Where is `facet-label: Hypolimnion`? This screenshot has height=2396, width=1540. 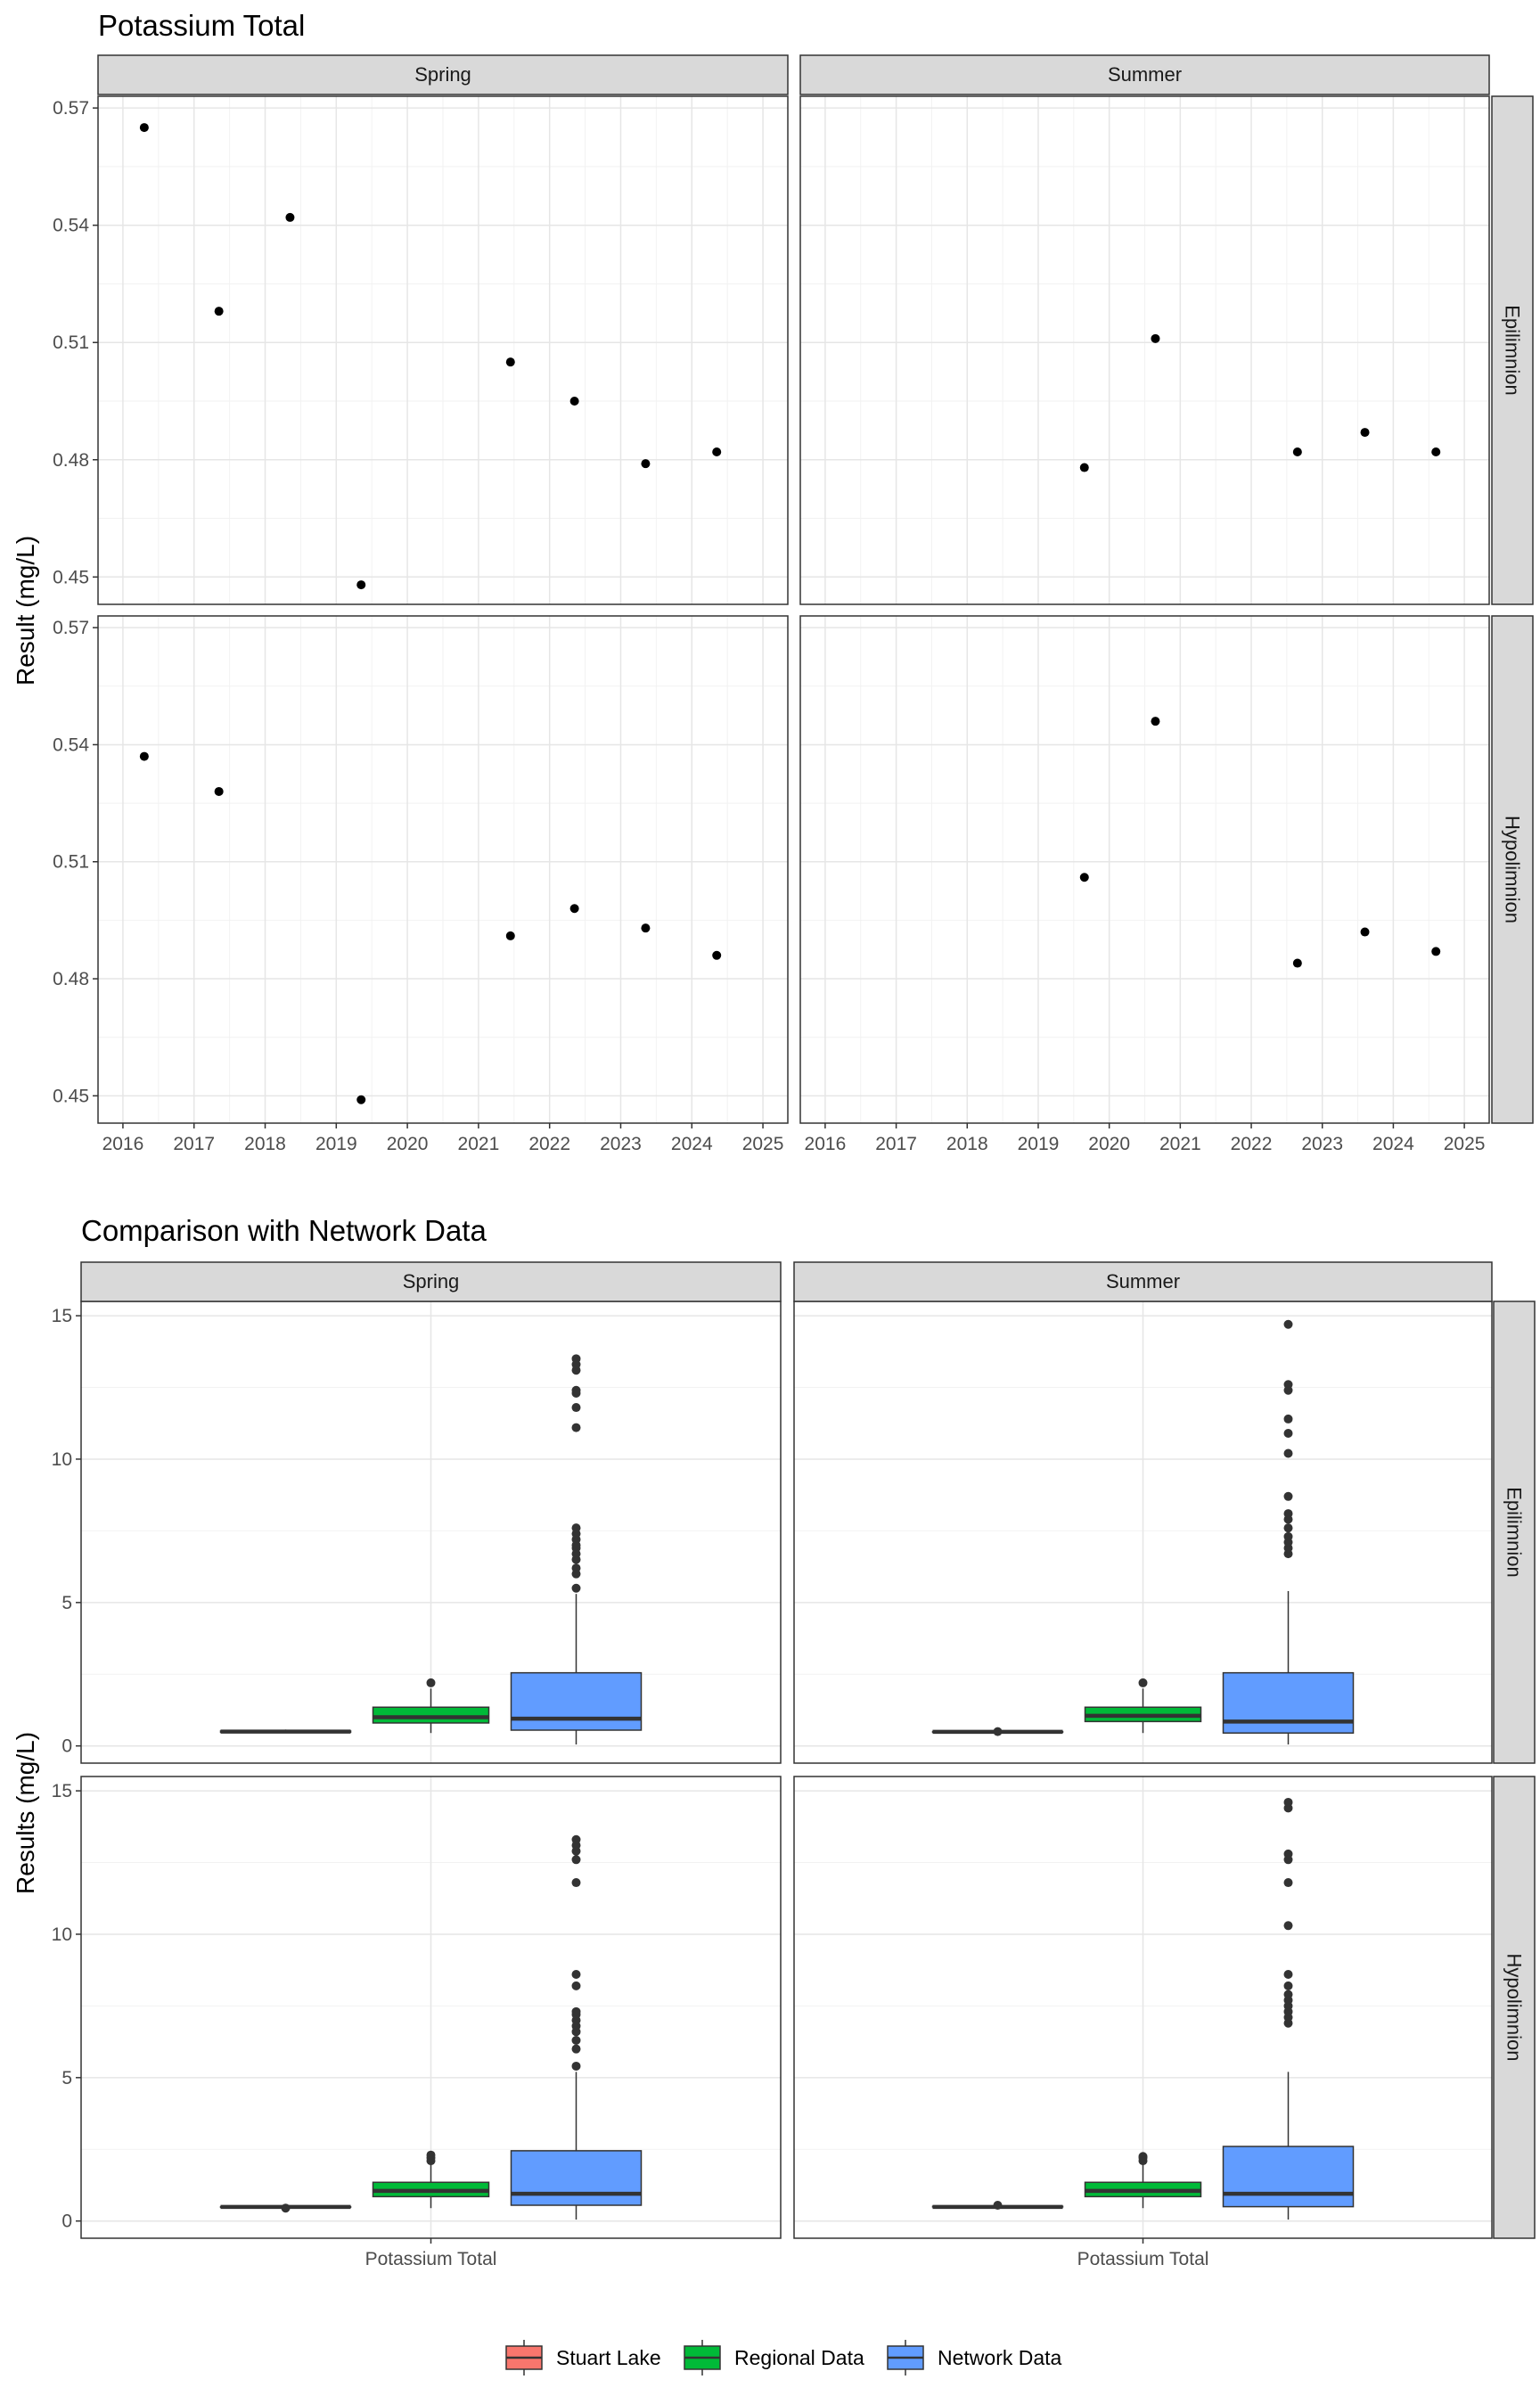
facet-label: Hypolimnion is located at coordinates (1514, 2007).